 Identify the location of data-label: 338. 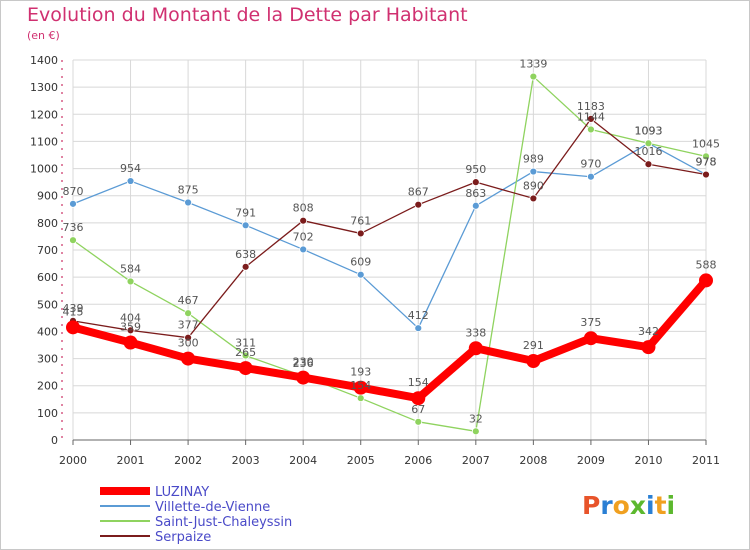
(475, 332).